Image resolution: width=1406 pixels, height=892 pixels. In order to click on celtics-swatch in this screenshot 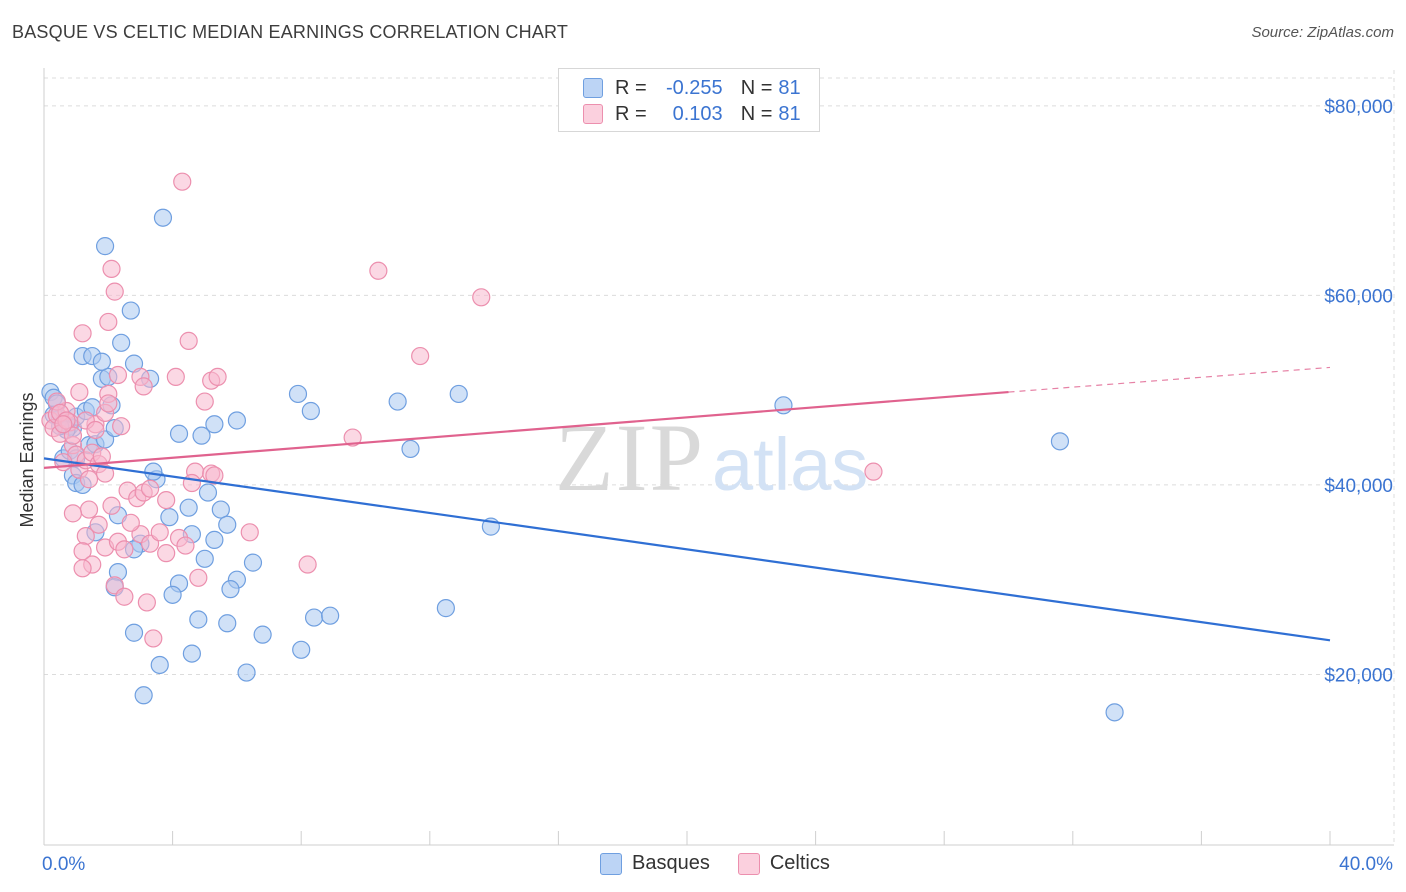, I will do `click(593, 114)`.